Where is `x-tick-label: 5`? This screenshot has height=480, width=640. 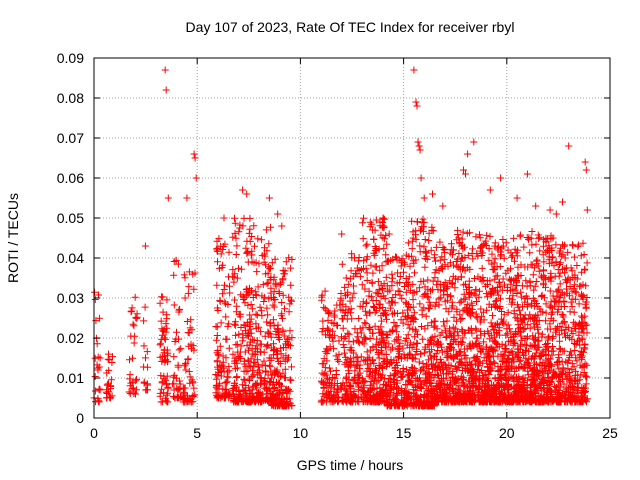
x-tick-label: 5 is located at coordinates (197, 433).